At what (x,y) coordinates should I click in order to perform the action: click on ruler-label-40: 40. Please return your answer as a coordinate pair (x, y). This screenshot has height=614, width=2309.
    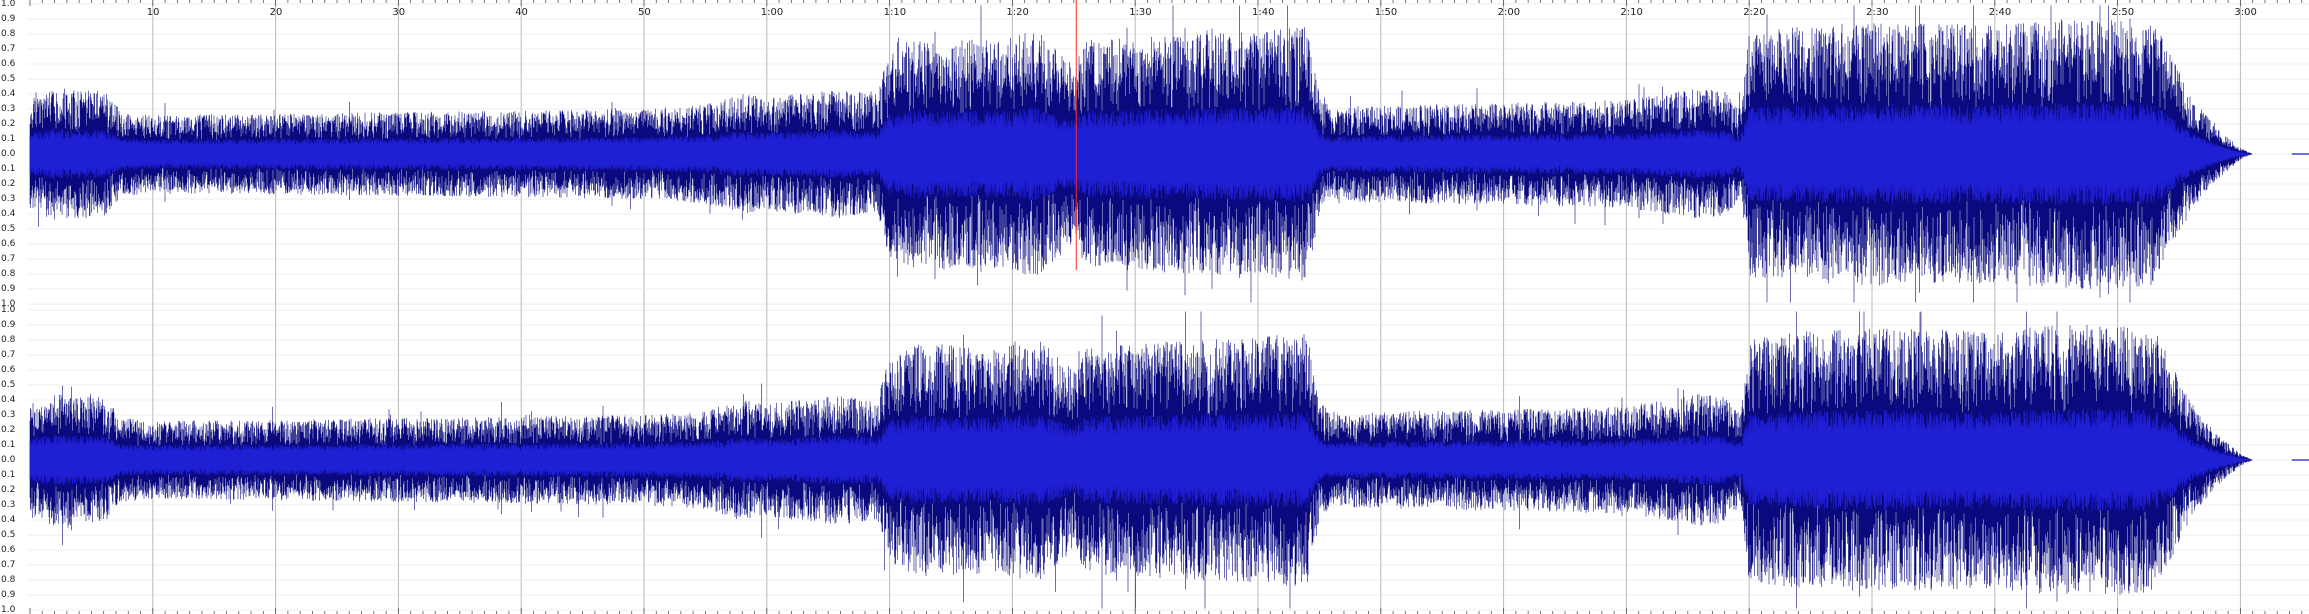
    Looking at the image, I should click on (521, 12).